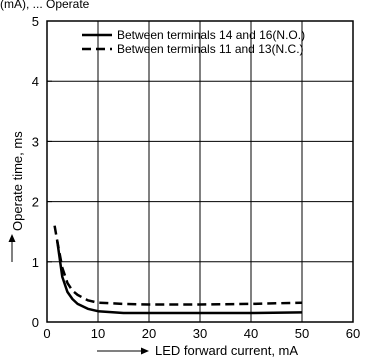 The height and width of the screenshot is (362, 369). What do you see at coordinates (149, 333) in the screenshot?
I see `x-tick-label: 20` at bounding box center [149, 333].